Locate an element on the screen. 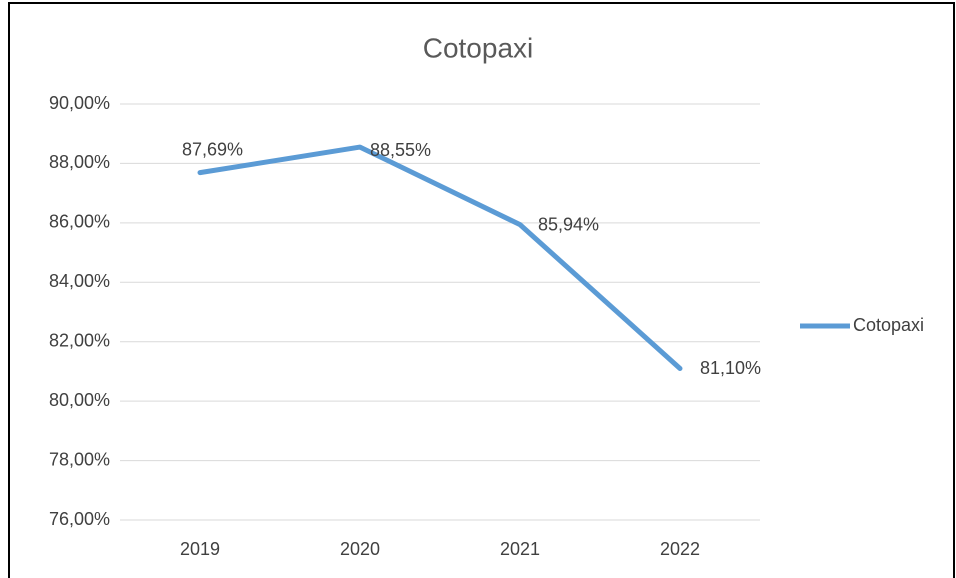 The height and width of the screenshot is (578, 956). data-label: 85,94% is located at coordinates (568, 224).